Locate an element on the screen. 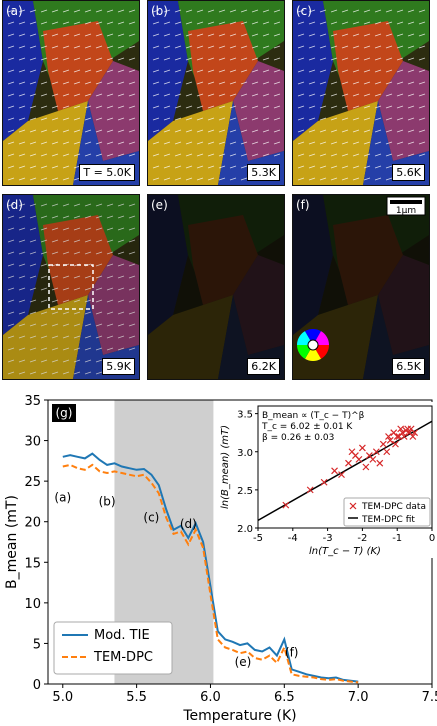 Image resolution: width=437 pixels, height=726 pixels. y-axis-label: B_mean (mT) is located at coordinates (12, 542).